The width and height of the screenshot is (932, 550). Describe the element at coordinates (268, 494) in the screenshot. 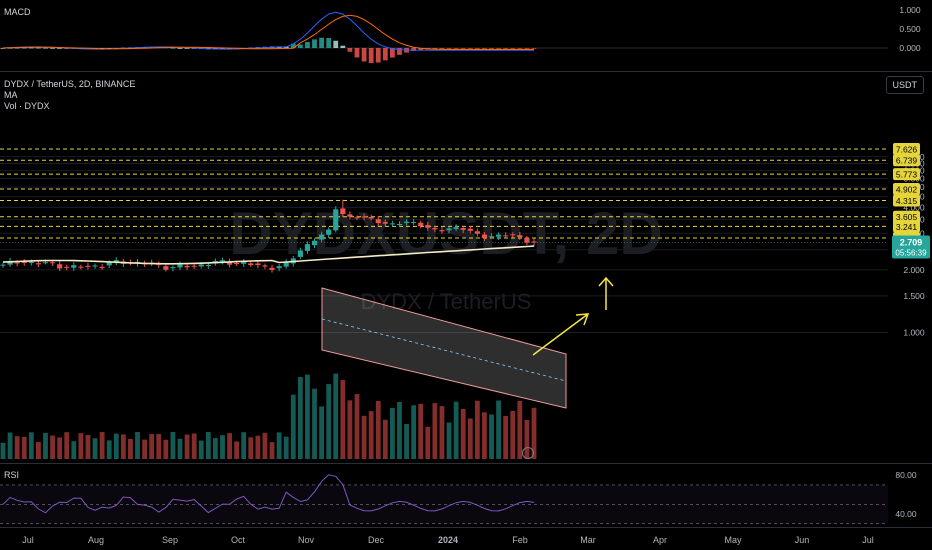

I see `rsi-line` at that location.